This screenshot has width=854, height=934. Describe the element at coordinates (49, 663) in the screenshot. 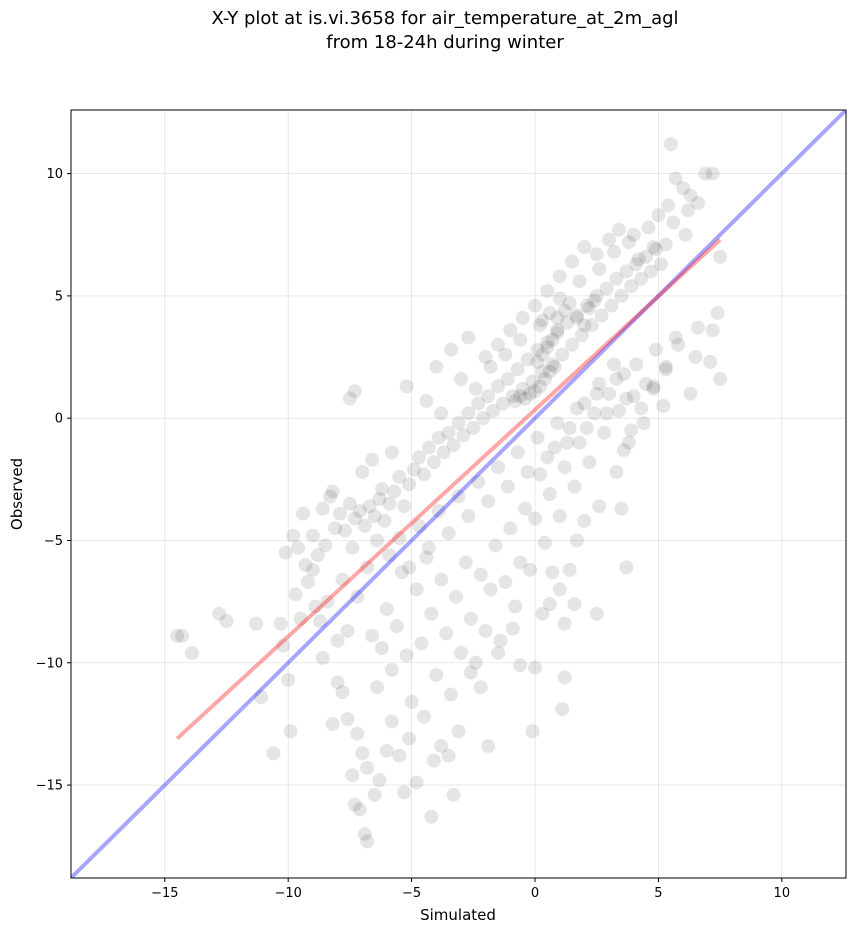

I see `y-tick-label: −10` at that location.